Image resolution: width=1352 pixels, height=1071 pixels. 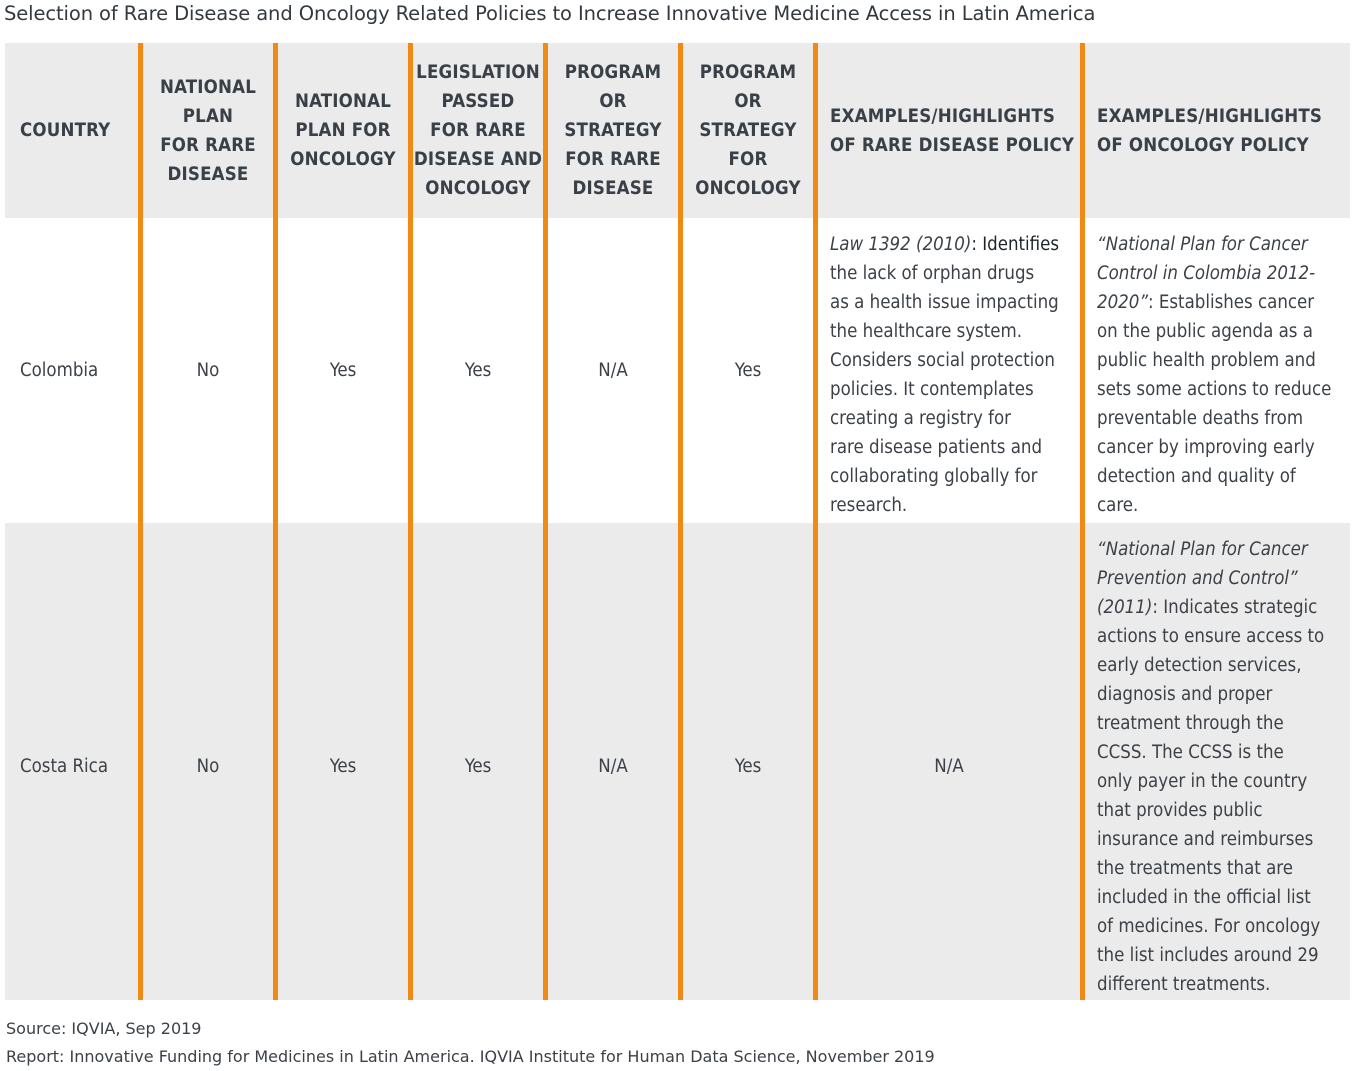 I want to click on header-national-plan-oncology: NATIONAL PLAN FOR ONCOLOGY, so click(x=343, y=130).